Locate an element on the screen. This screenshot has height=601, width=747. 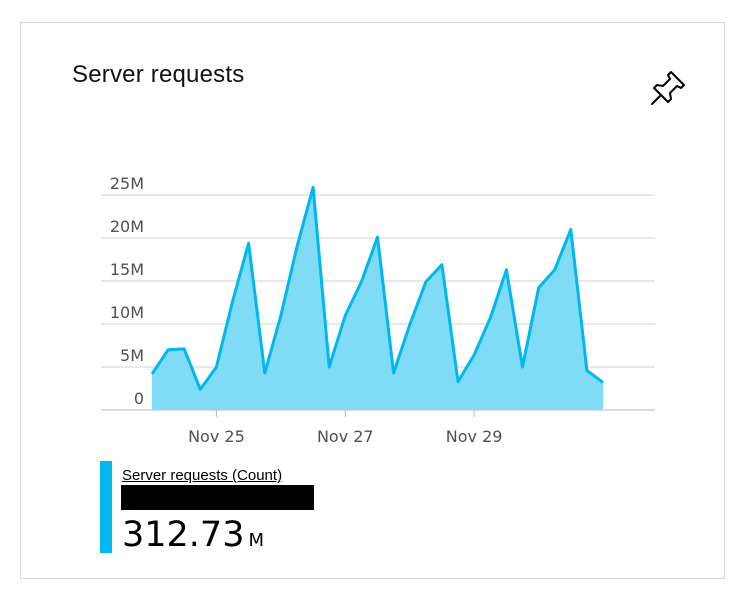
x-tick-label: Nov 29 is located at coordinates (474, 436).